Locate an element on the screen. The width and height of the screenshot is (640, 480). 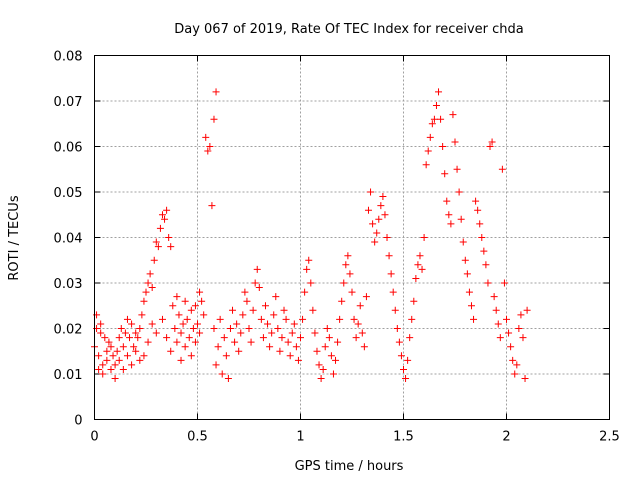
y-tick-label: 0.04 is located at coordinates (68, 239).